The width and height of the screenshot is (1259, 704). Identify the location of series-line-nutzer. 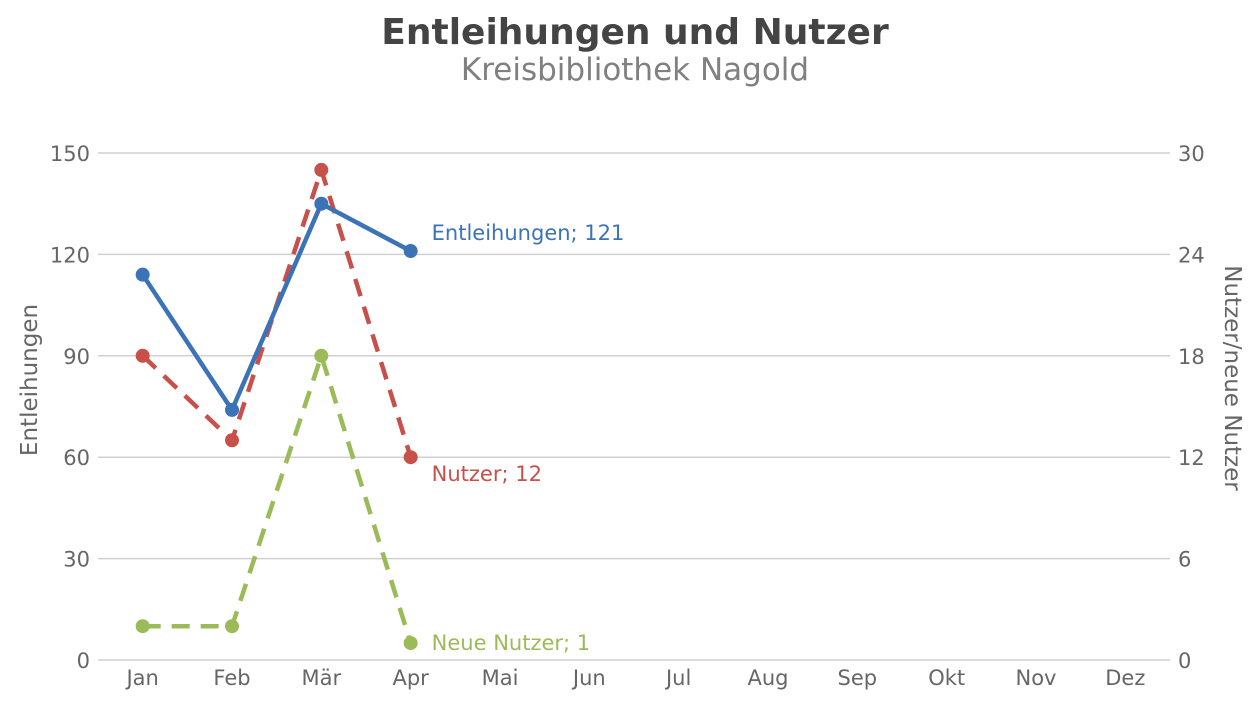
(277, 312).